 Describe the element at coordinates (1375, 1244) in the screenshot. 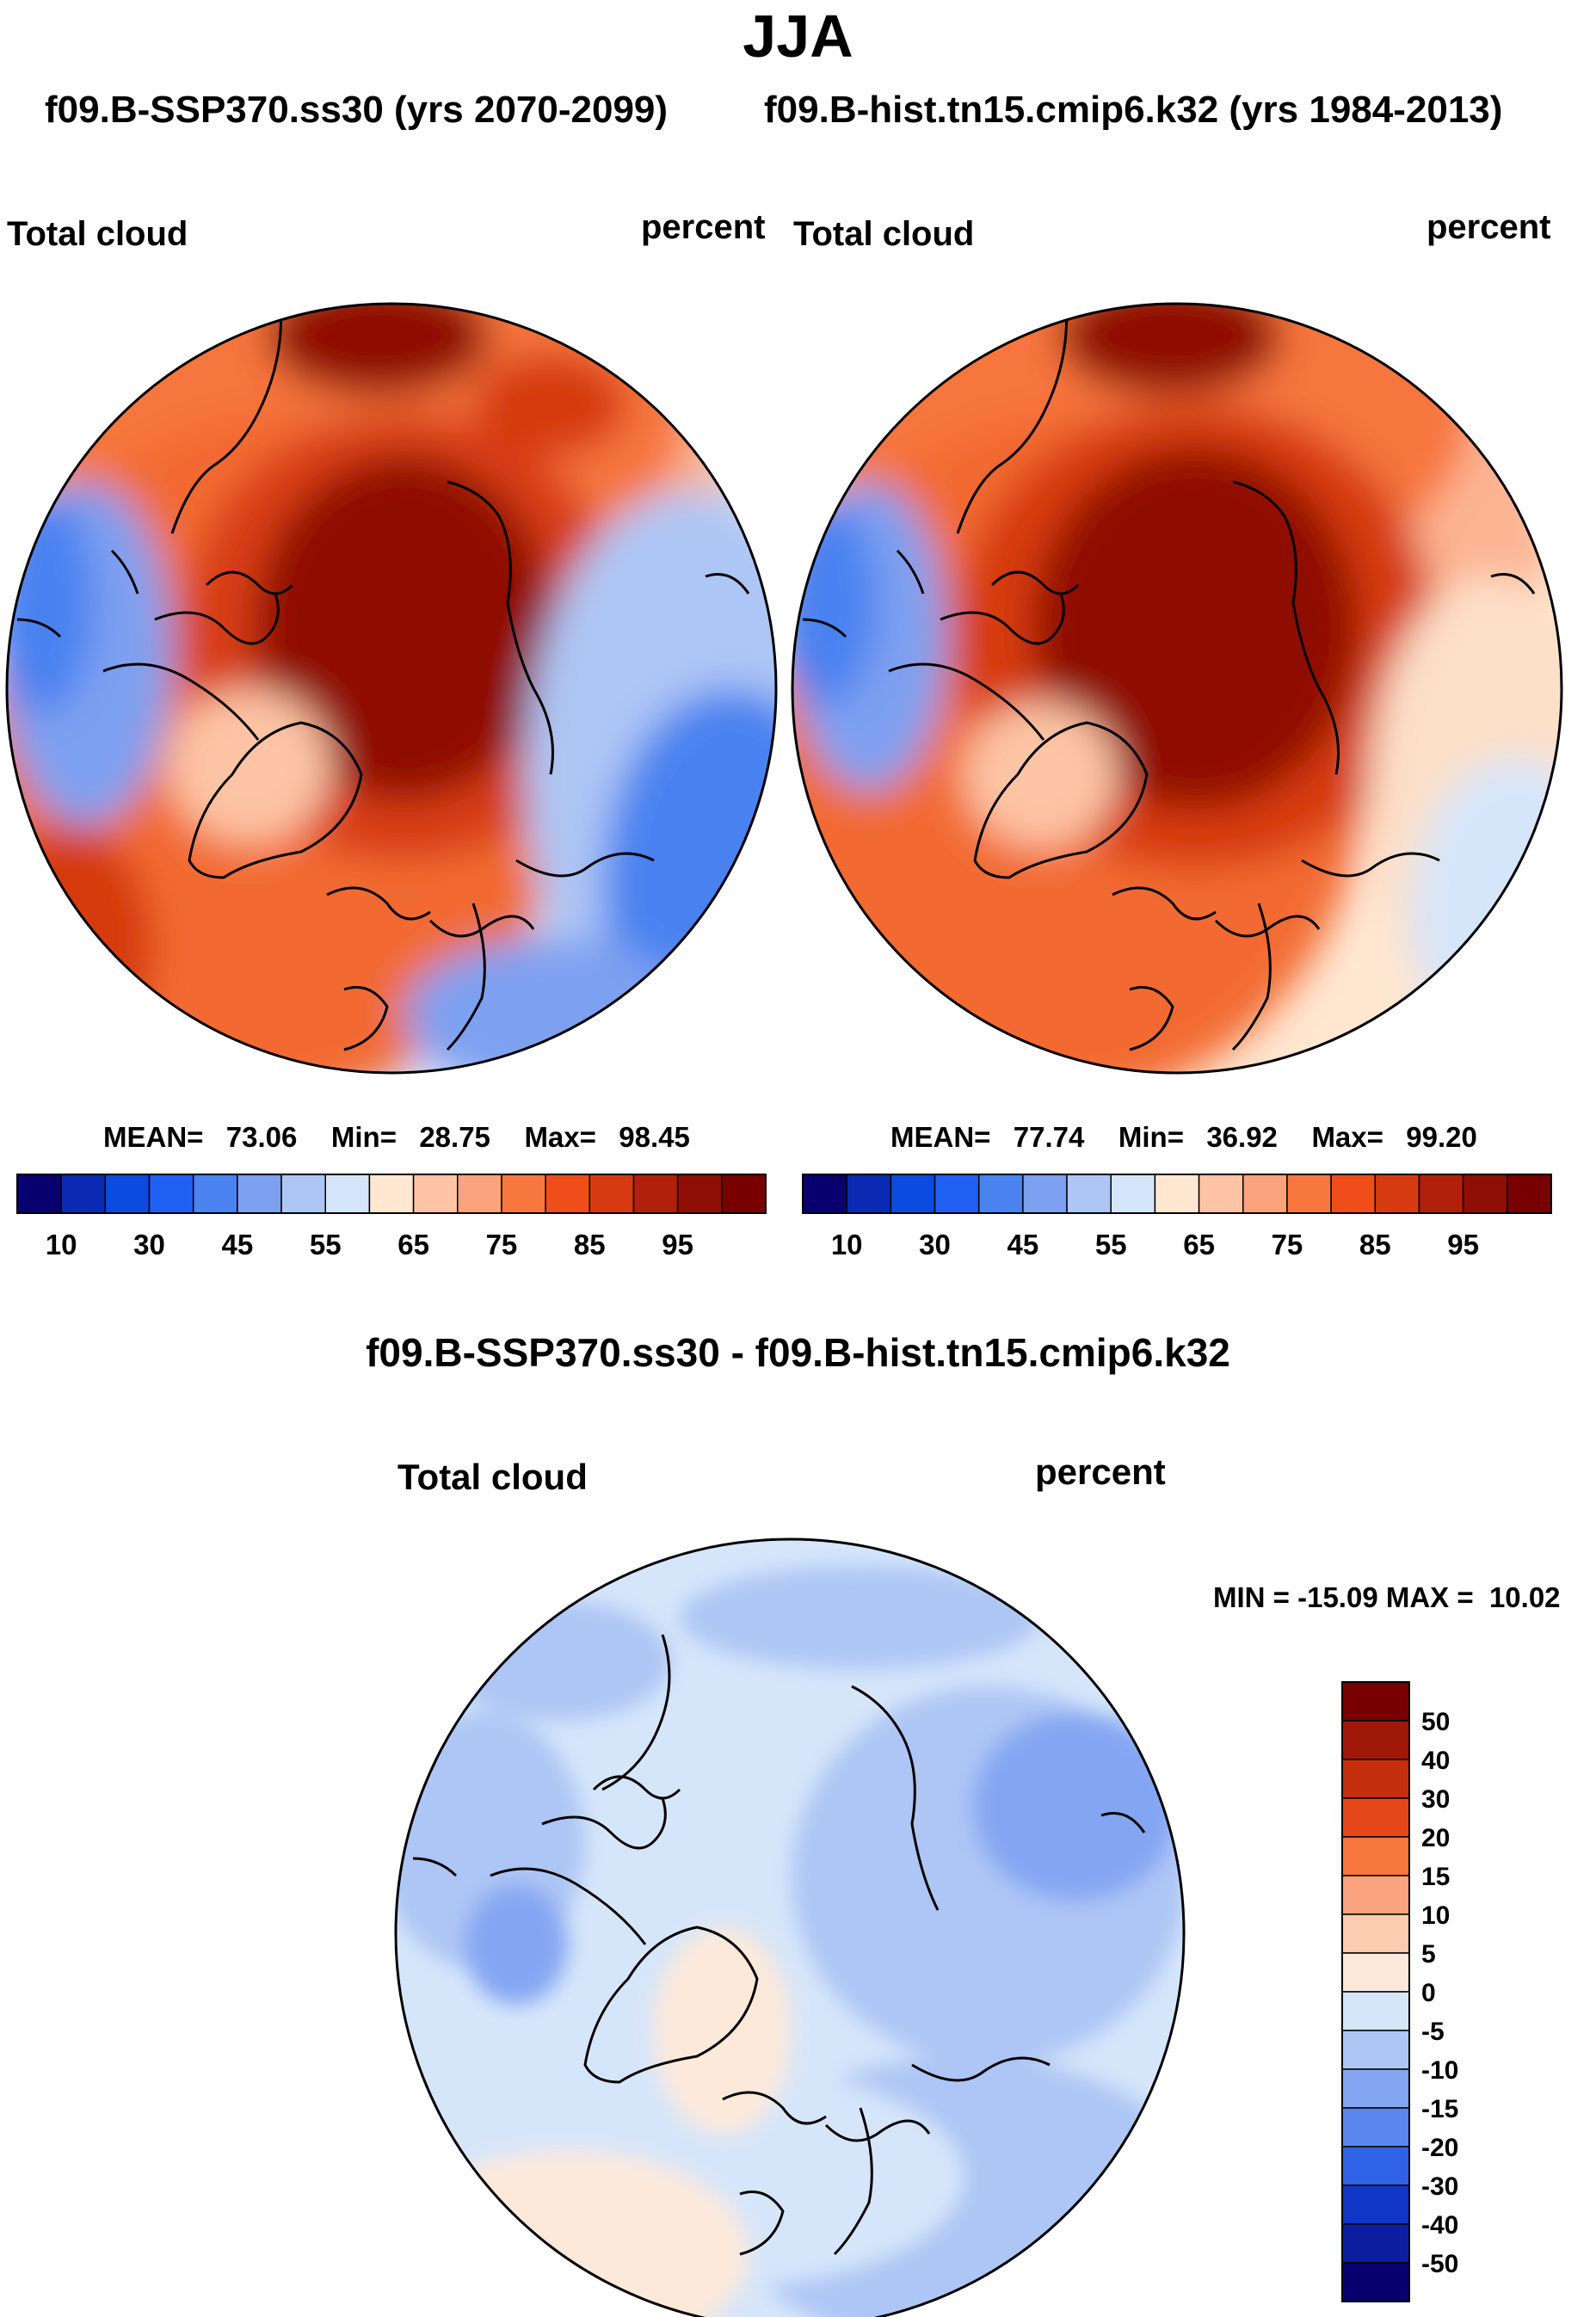

I see `colorbar-2-tick-label: 85` at that location.